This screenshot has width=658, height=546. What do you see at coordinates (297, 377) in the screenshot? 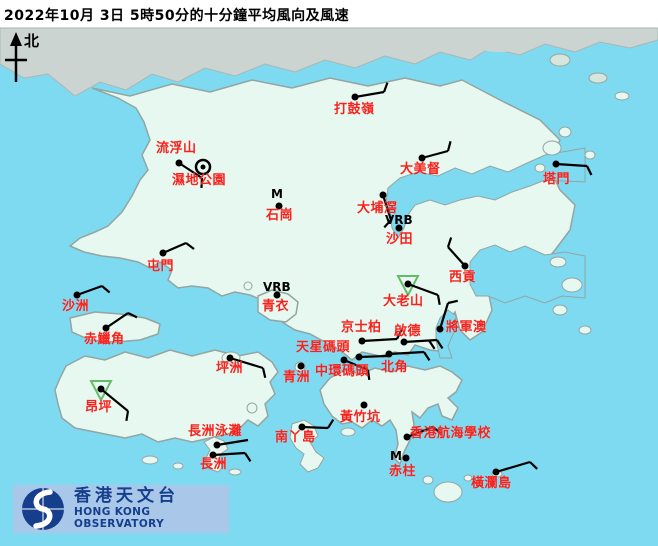
I see `station-label-green-island: 青洲` at bounding box center [297, 377].